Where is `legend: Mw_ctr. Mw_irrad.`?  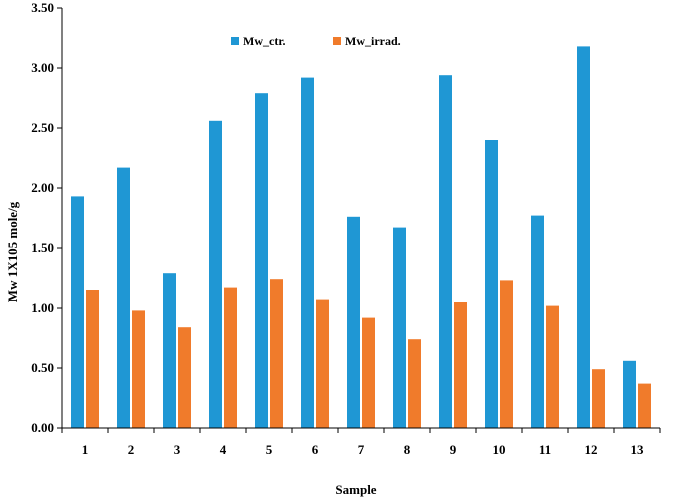 legend: Mw_ctr. Mw_irrad. is located at coordinates (316, 41).